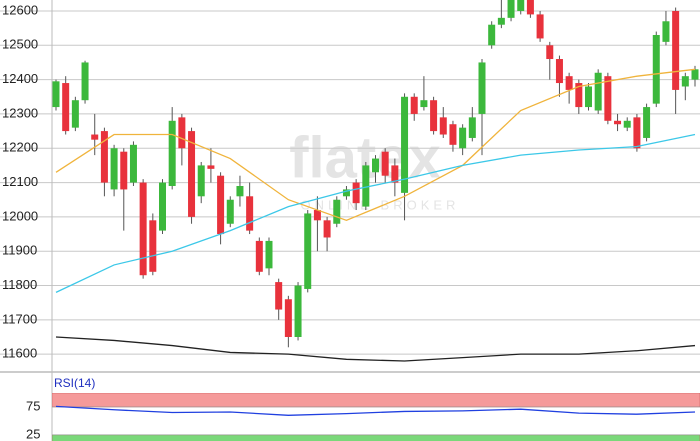 This screenshot has width=700, height=441. Describe the element at coordinates (20, 112) in the screenshot. I see `y-tick-label: 12300` at that location.